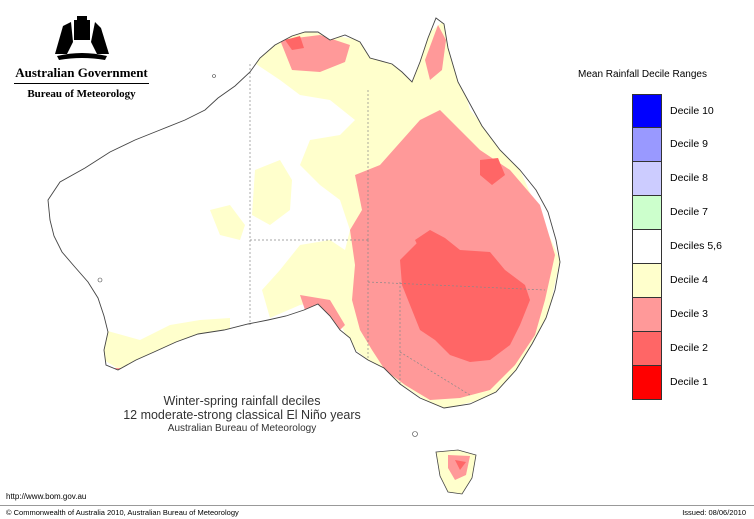 This screenshot has height=519, width=754. I want to click on legend-swatch: Decile 2, so click(670, 349).